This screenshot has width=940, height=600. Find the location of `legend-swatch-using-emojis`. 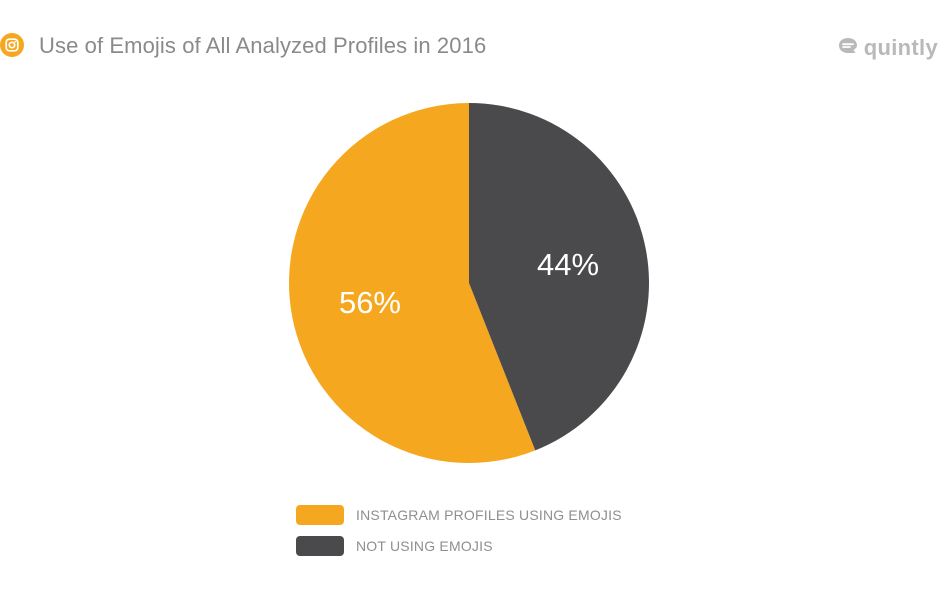

legend-swatch-using-emojis is located at coordinates (320, 515).